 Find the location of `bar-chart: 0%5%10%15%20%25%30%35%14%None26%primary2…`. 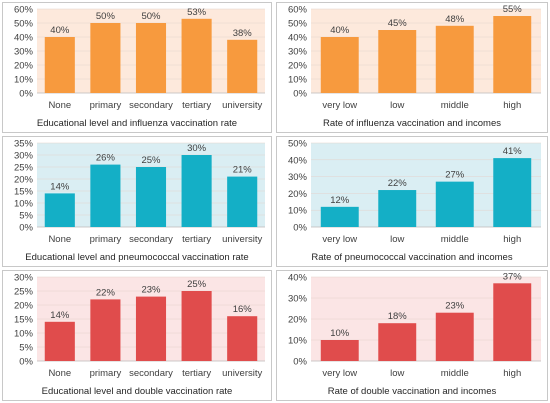

bar-chart: 0%5%10%15%20%25%30%35%14%None26%primary2… is located at coordinates (139, 192).